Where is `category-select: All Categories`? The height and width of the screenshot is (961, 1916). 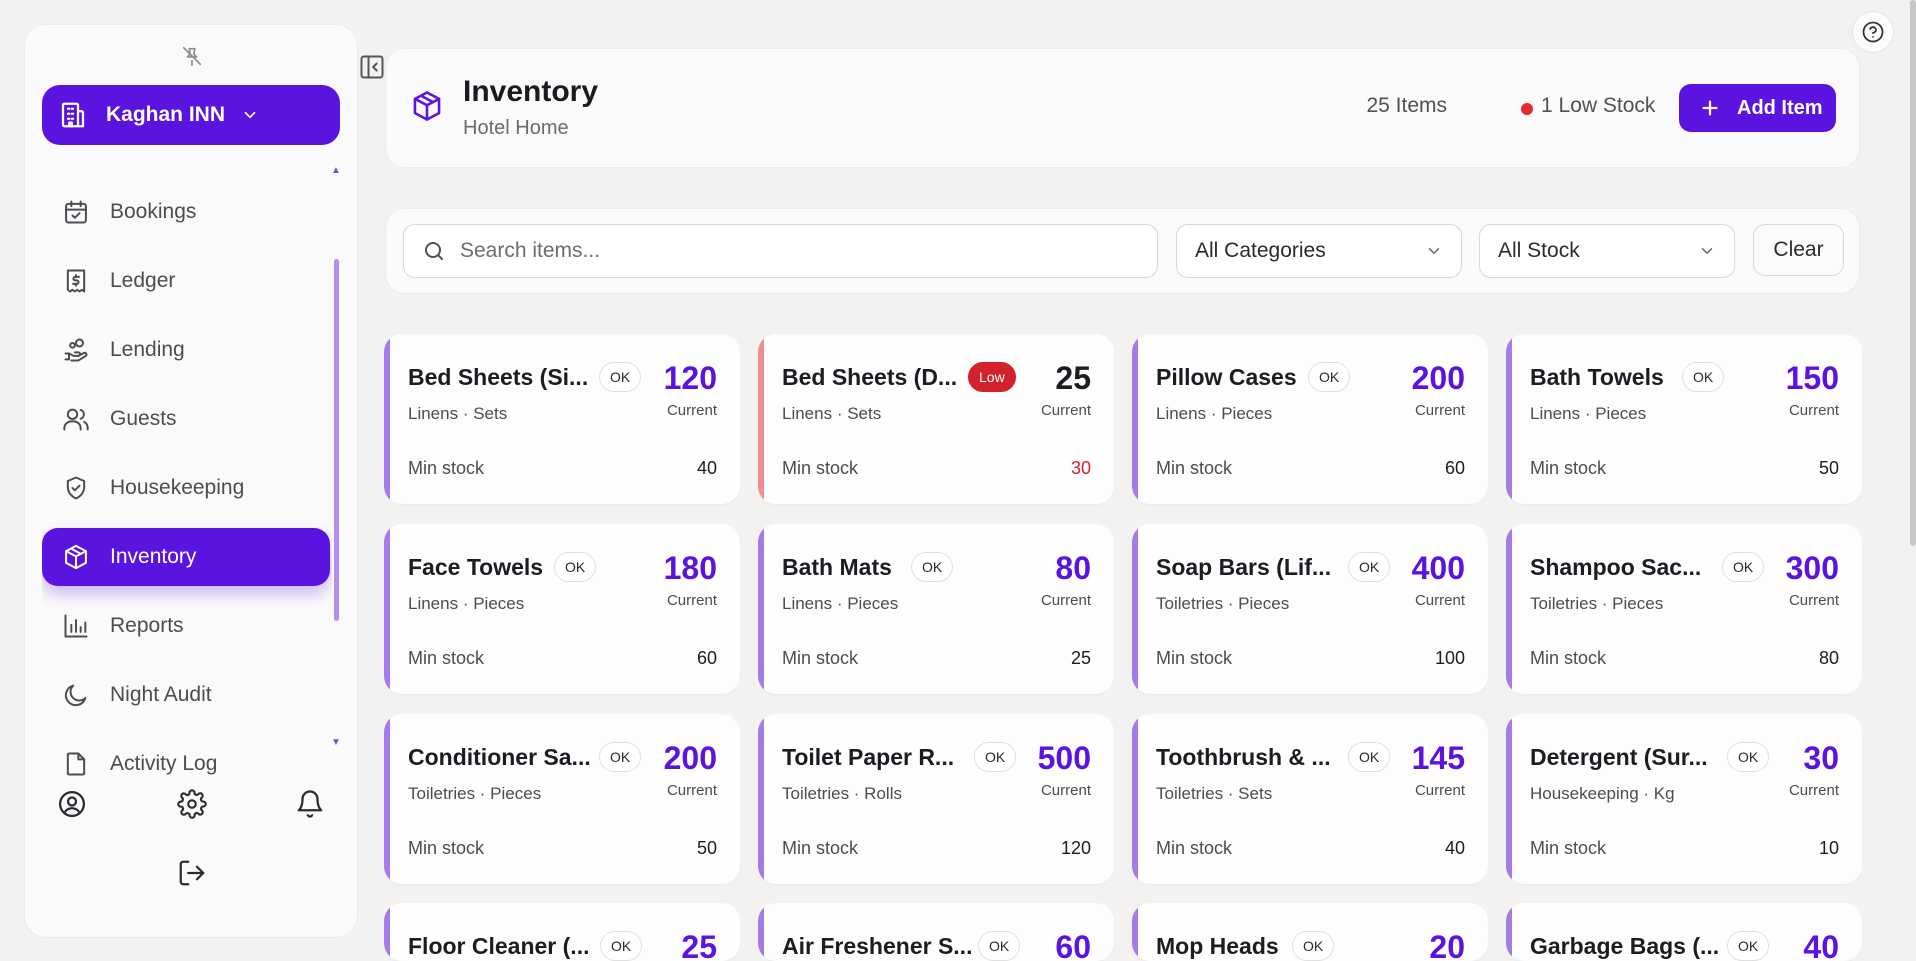 category-select: All Categories is located at coordinates (1319, 251).